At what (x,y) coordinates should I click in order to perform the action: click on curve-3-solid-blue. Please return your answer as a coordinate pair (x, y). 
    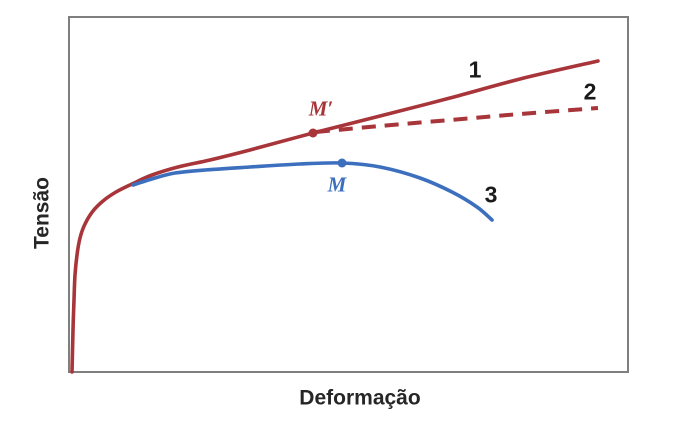
    Looking at the image, I should click on (312, 191).